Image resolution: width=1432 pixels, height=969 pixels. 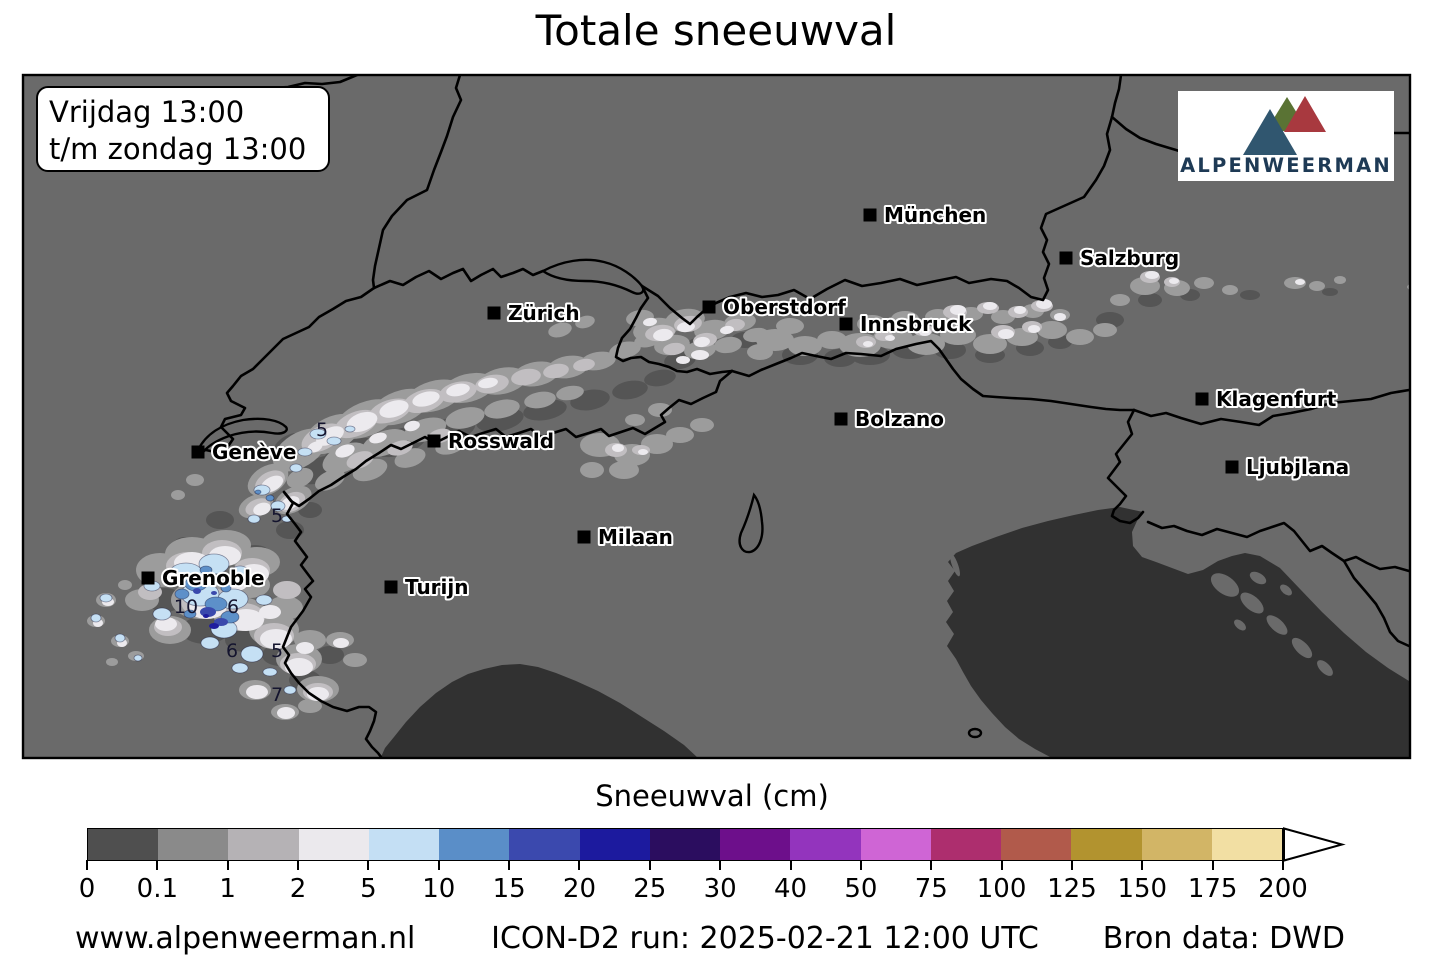 I want to click on city-ljubjlana: Ljubjlana, so click(x=1288, y=467).